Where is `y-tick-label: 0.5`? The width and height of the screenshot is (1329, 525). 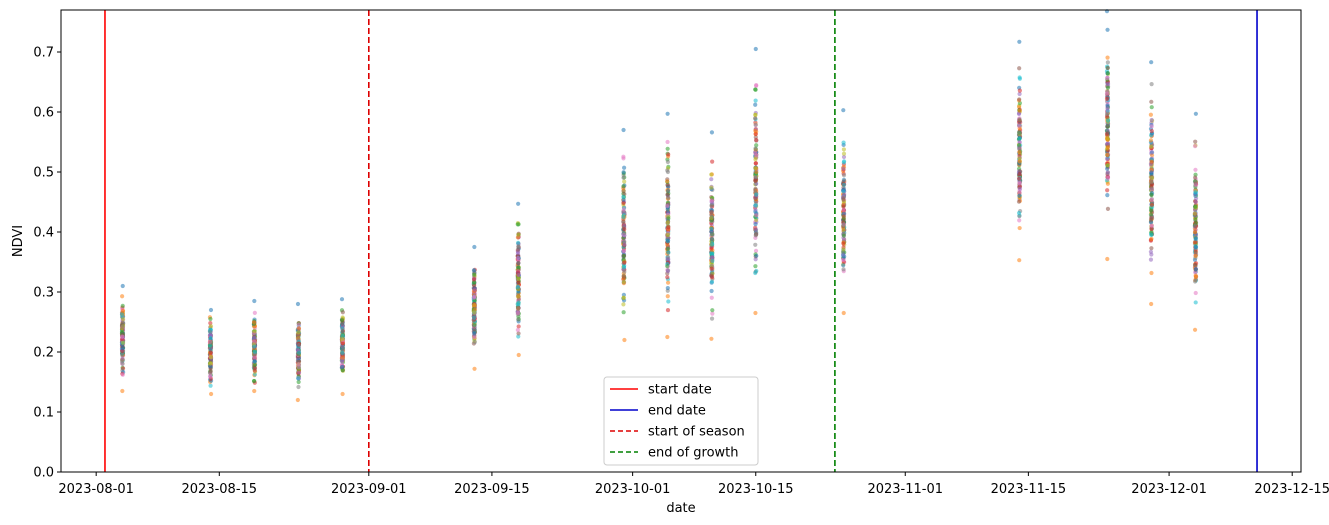 y-tick-label: 0.5 is located at coordinates (43, 173).